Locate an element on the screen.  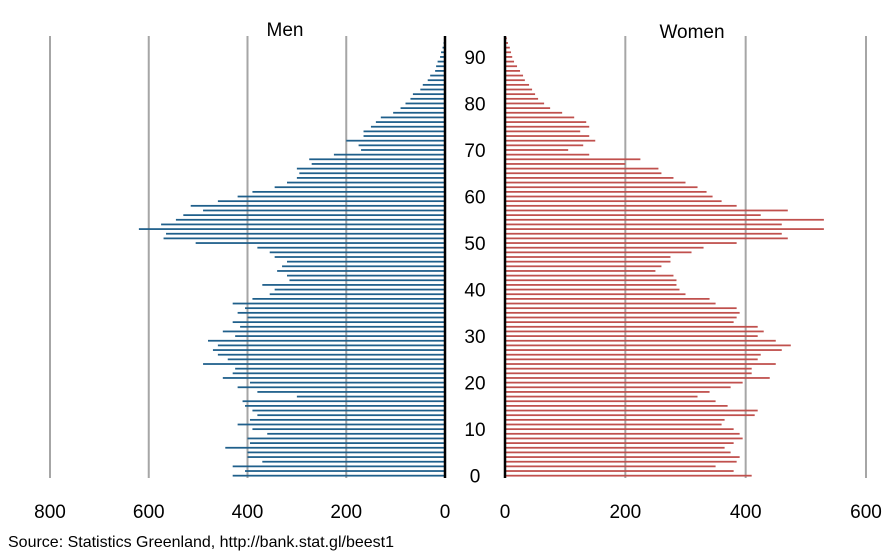
age-label-20: 20 is located at coordinates (474, 384).